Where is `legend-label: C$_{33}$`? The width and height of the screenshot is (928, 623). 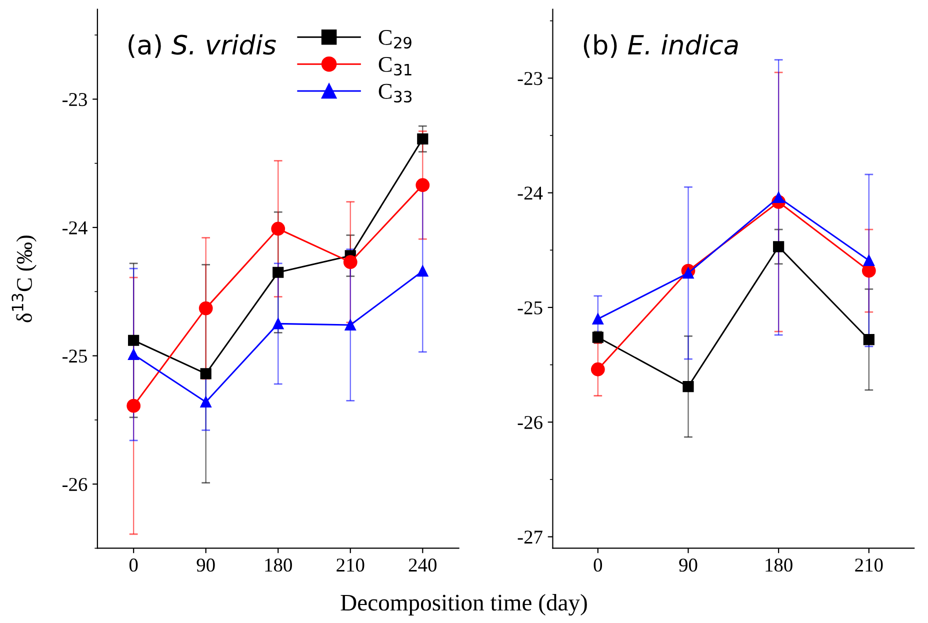
legend-label: C$_{33}$ is located at coordinates (395, 93).